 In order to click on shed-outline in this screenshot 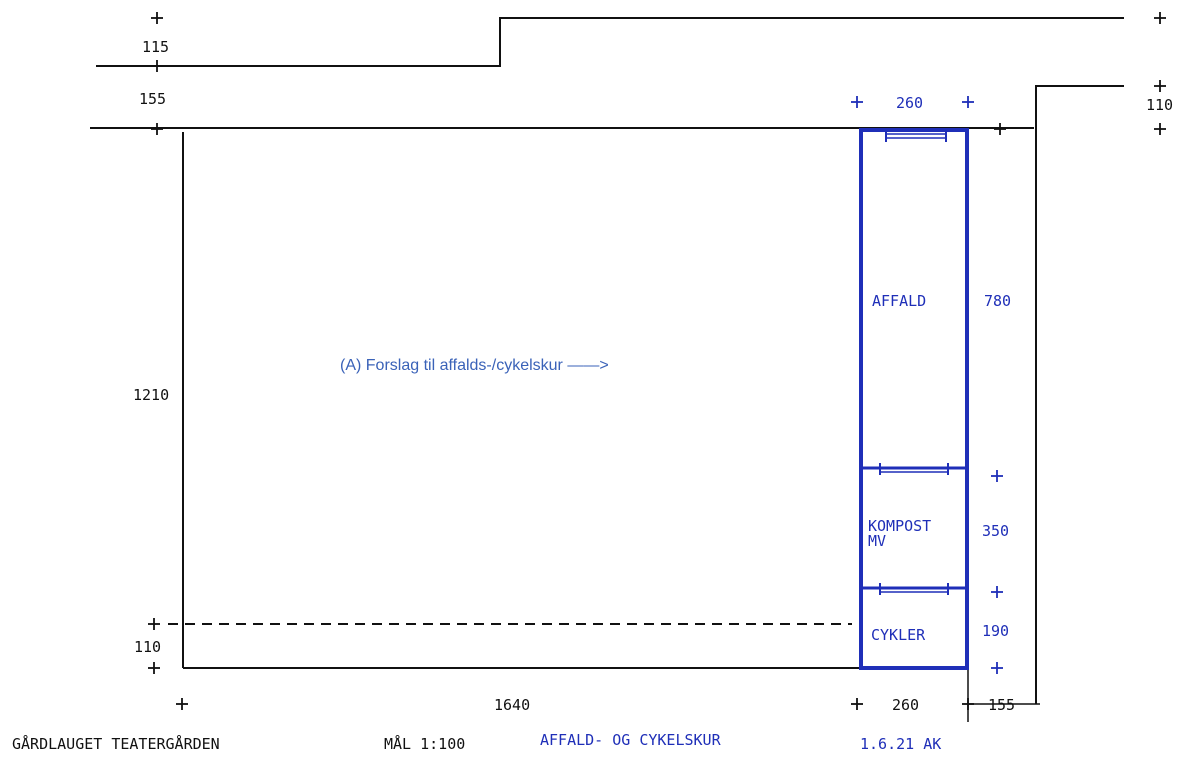, I will do `click(914, 399)`.